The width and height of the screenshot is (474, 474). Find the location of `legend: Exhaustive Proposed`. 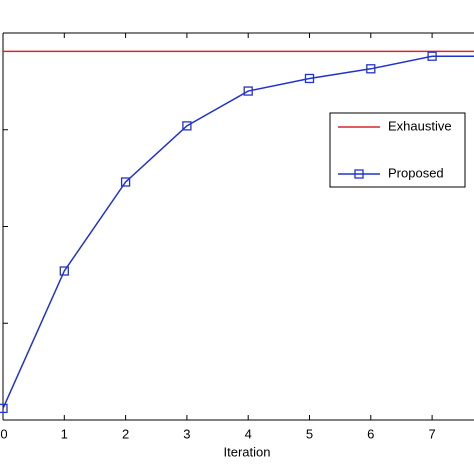

legend: Exhaustive Proposed is located at coordinates (397, 150).